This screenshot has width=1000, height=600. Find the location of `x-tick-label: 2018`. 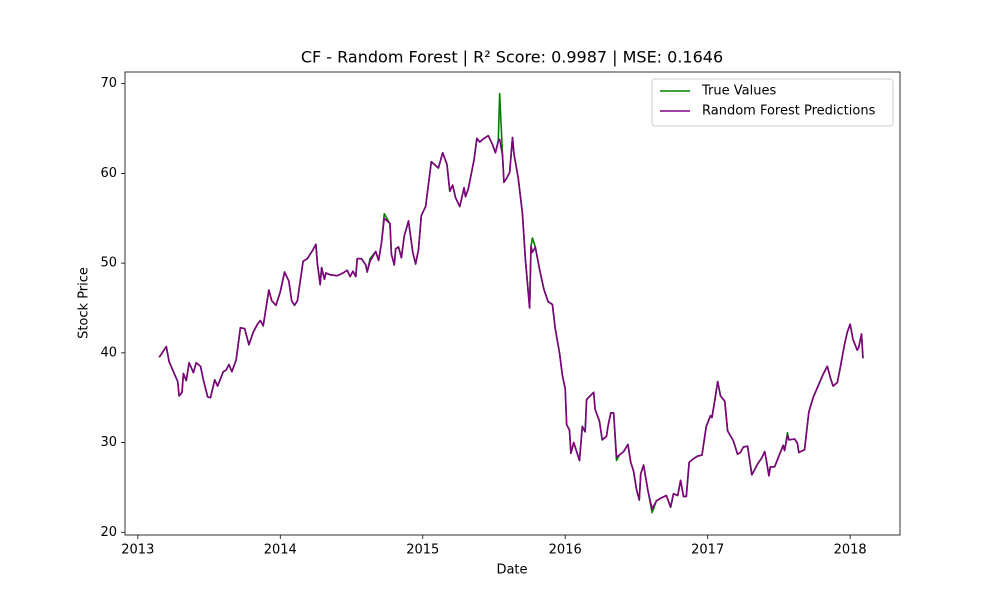

x-tick-label: 2018 is located at coordinates (850, 550).